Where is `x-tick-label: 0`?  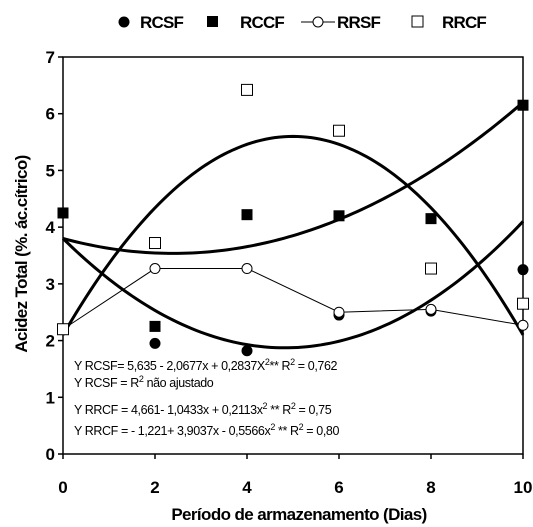
x-tick-label: 0 is located at coordinates (62, 487).